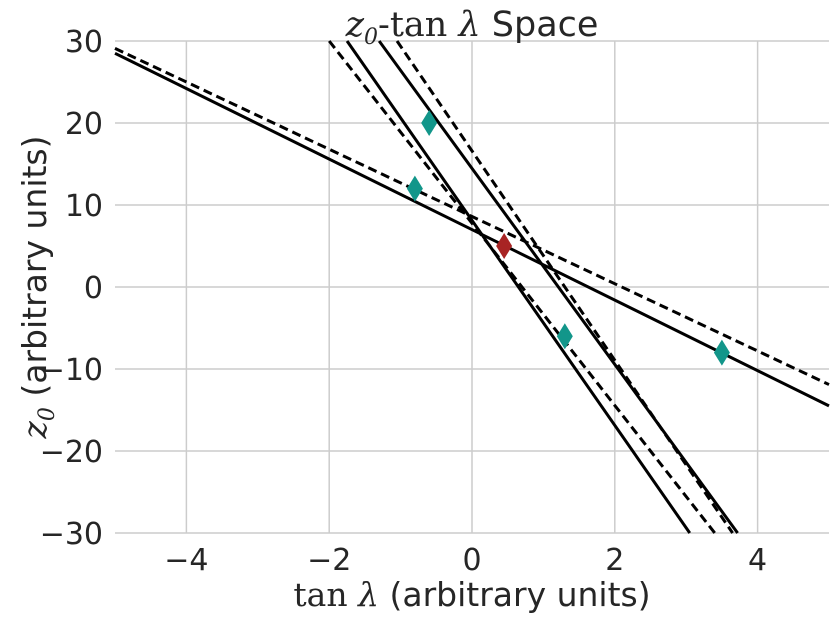  What do you see at coordinates (71, 534) in the screenshot?
I see `y-tick-label: −30` at bounding box center [71, 534].